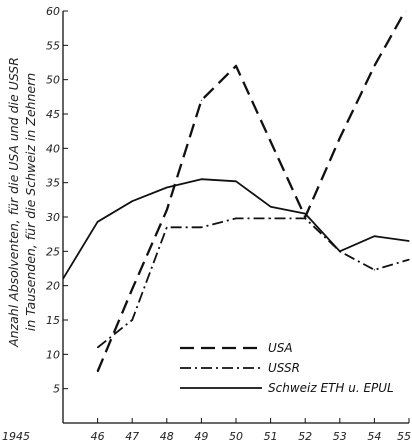 Image resolution: width=412 pixels, height=444 pixels. What do you see at coordinates (167, 436) in the screenshot?
I see `x-tick-label: 48` at bounding box center [167, 436].